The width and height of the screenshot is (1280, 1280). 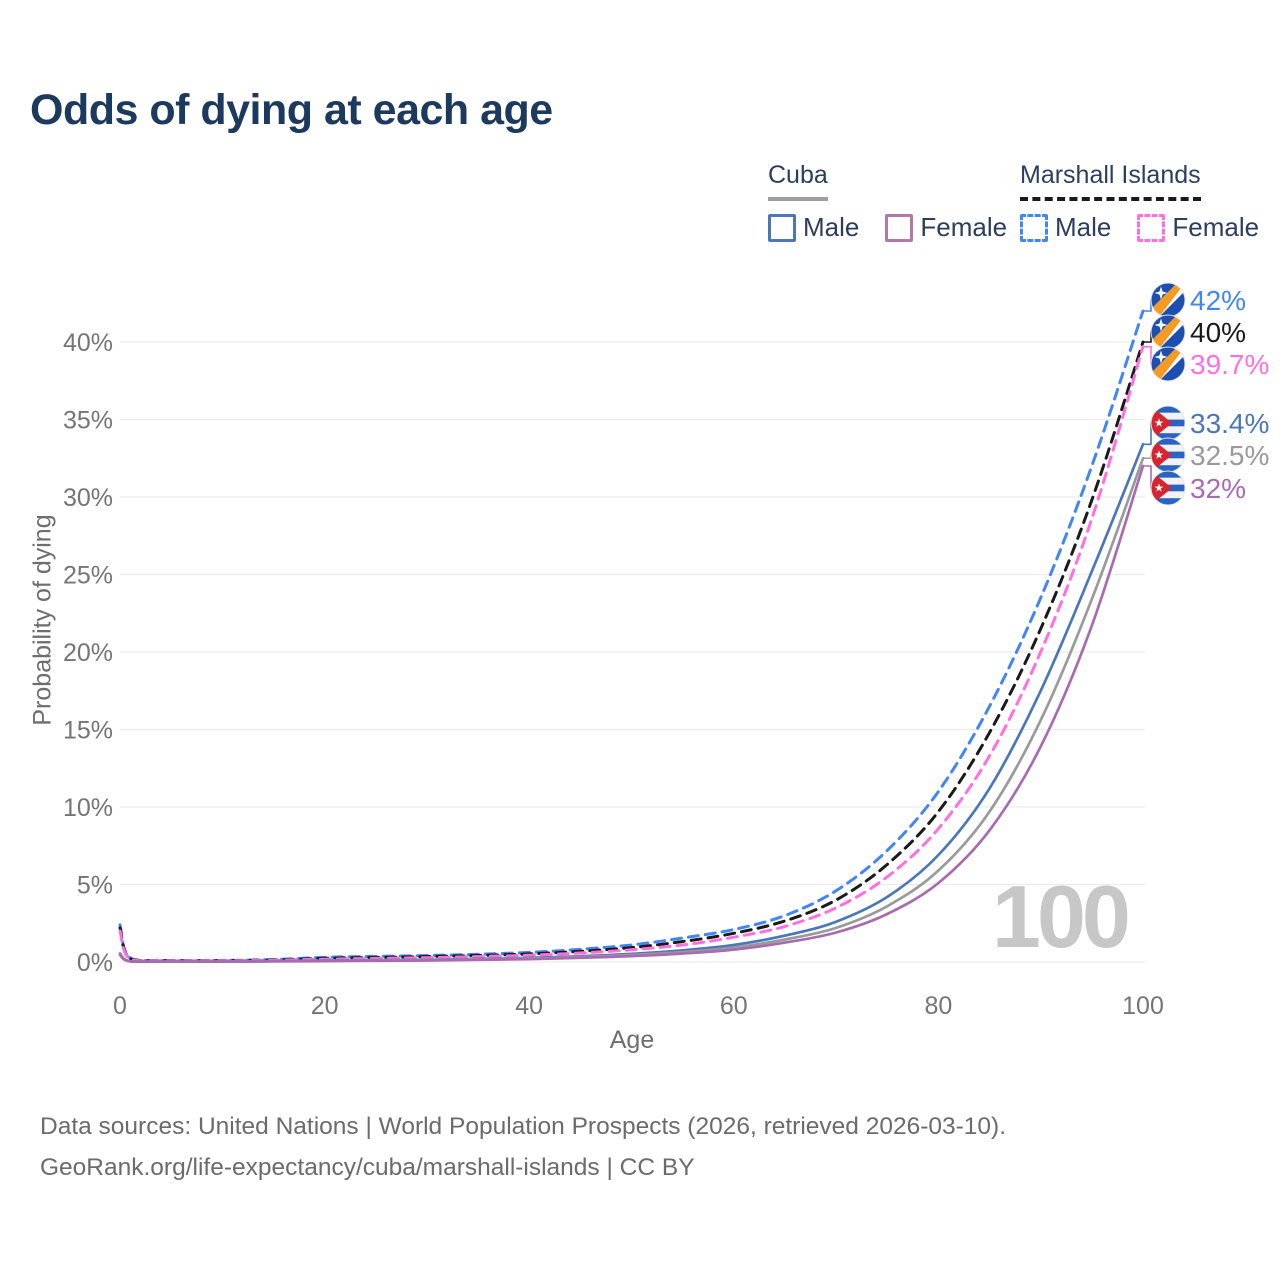 What do you see at coordinates (88, 498) in the screenshot?
I see `y-tick-label: 30%` at bounding box center [88, 498].